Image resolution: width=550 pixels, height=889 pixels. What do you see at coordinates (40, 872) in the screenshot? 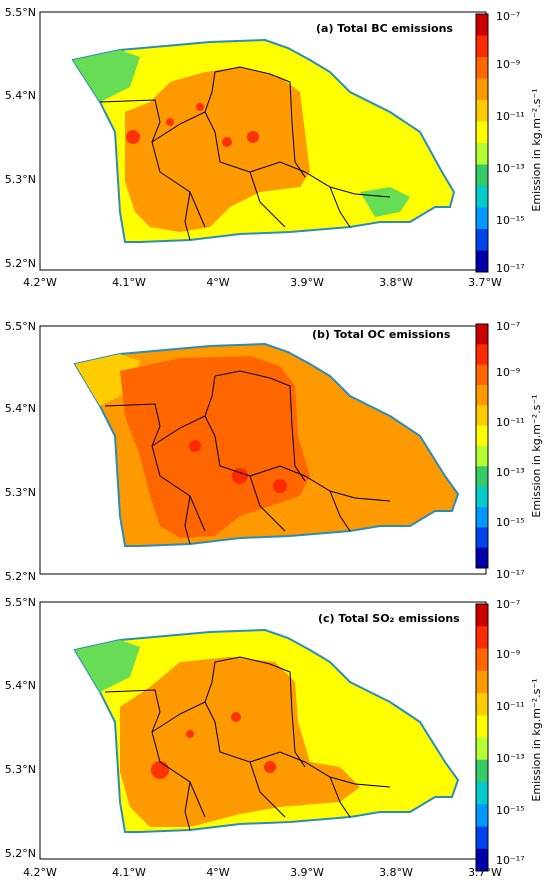
I see `x-tick-label: 4.2°W` at bounding box center [40, 872].